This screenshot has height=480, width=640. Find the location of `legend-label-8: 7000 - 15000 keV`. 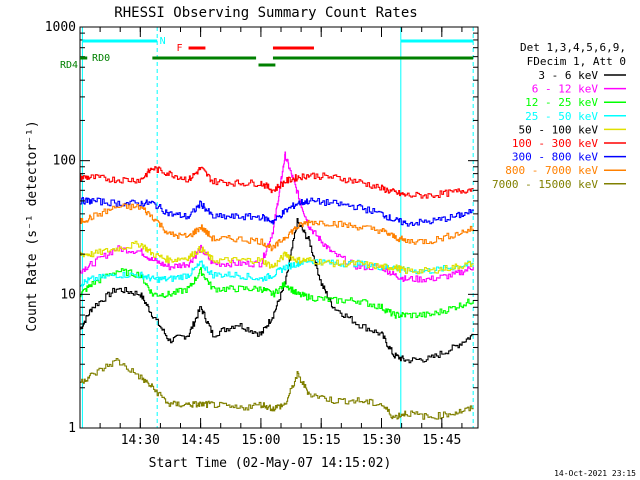

legend-label-8: 7000 - 15000 keV is located at coordinates (545, 184).